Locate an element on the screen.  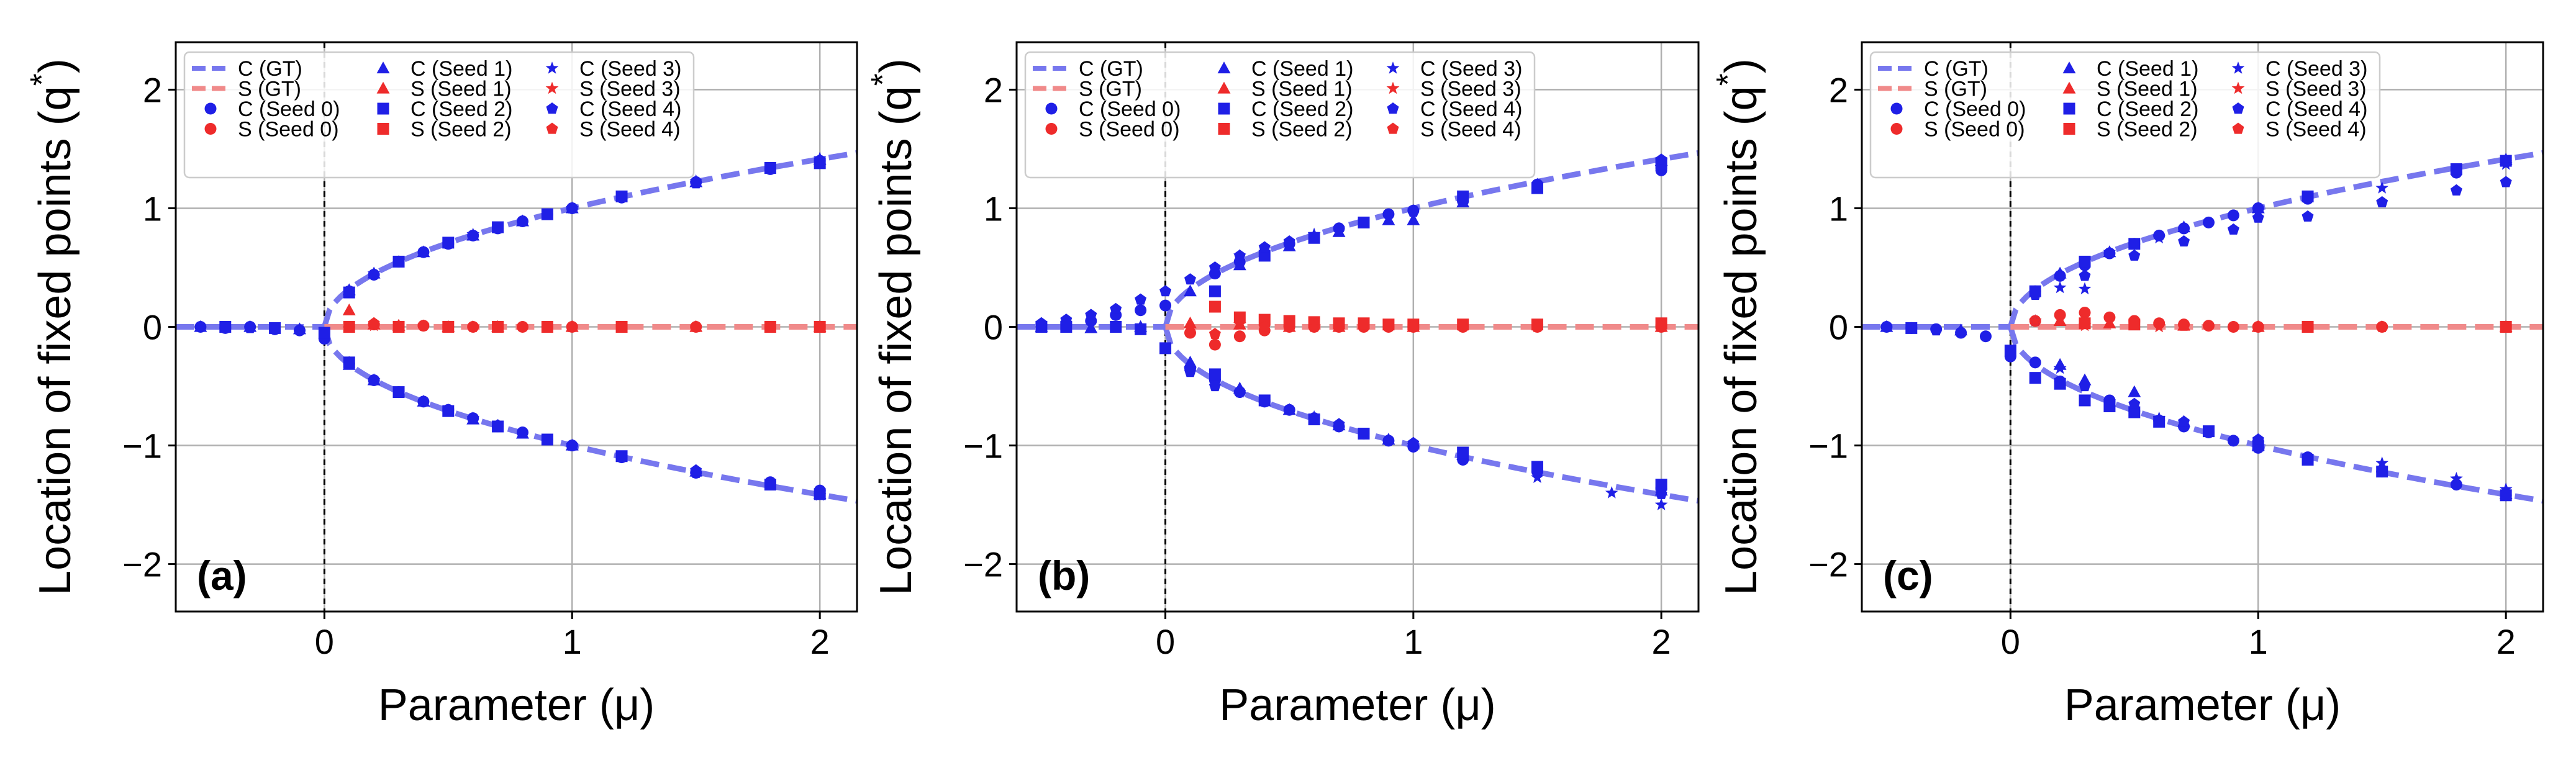
legend-label: C (Seed 0) is located at coordinates (1130, 109).